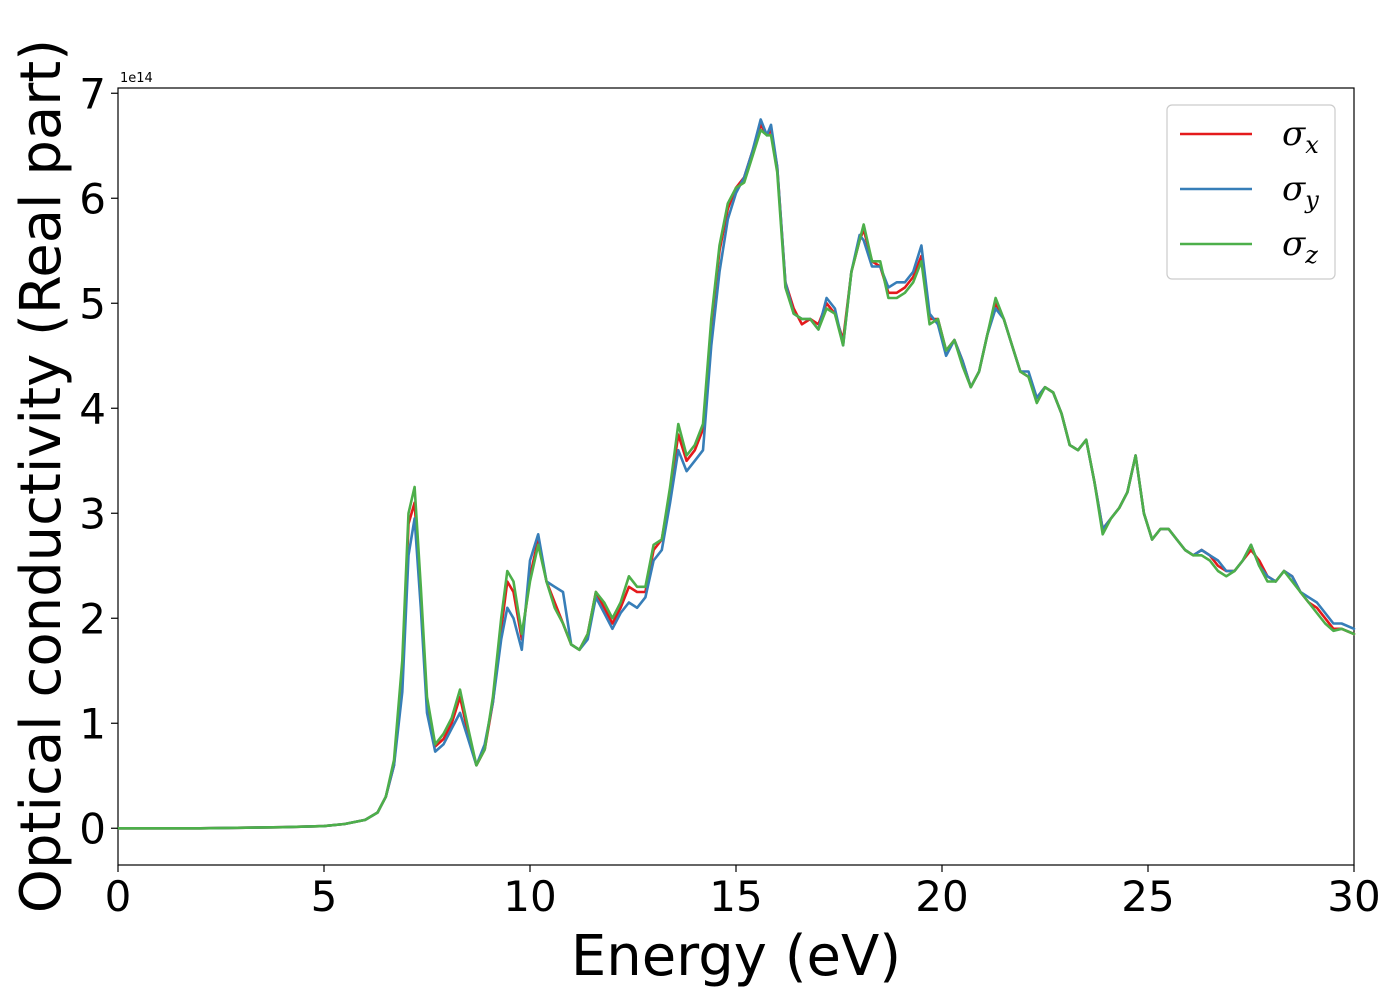 Image resolution: width=1400 pixels, height=1000 pixels. I want to click on y-axis-ticks: 0 1 2 3 4 5 6 7, so click(98, 461).